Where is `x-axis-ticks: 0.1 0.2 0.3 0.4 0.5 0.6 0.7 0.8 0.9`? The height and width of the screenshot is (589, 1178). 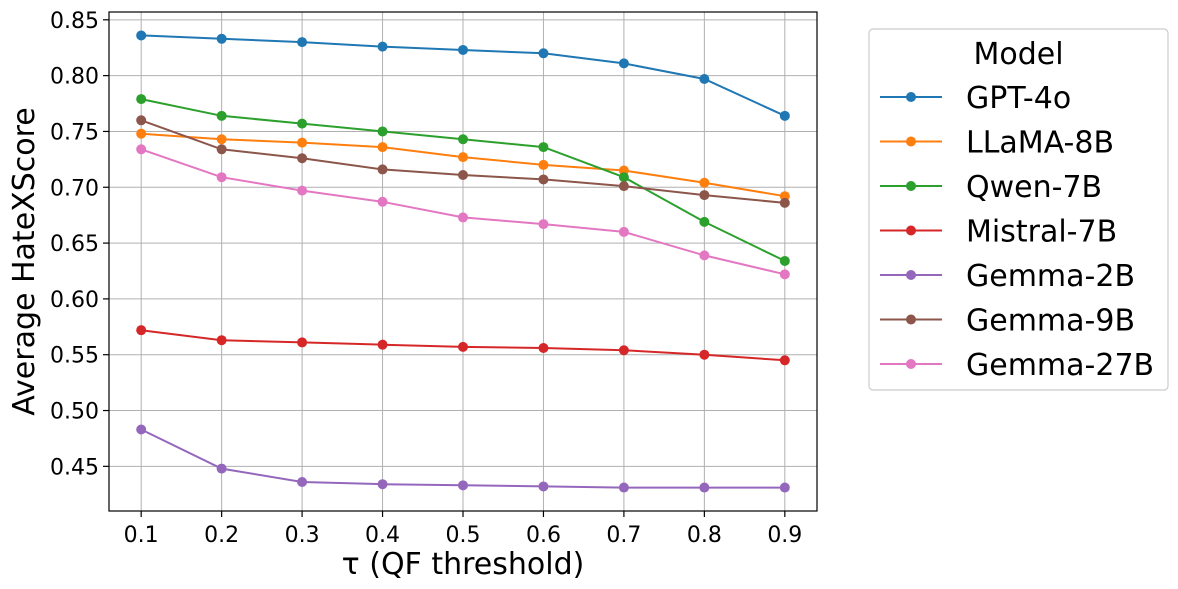
x-axis-ticks: 0.1 0.2 0.3 0.4 0.5 0.6 0.7 0.8 0.9 is located at coordinates (463, 529).